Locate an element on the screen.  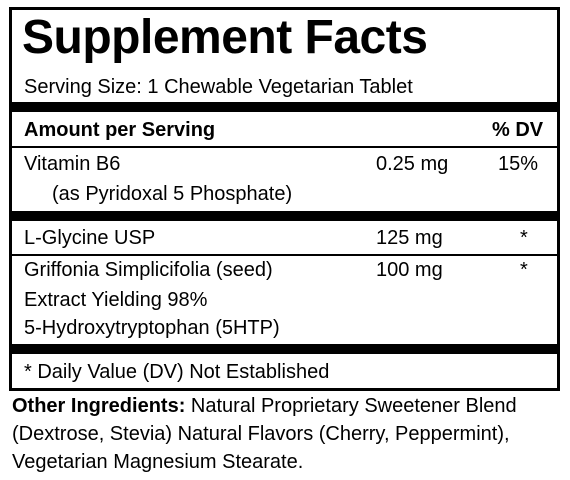
divider-header is located at coordinates (284, 147).